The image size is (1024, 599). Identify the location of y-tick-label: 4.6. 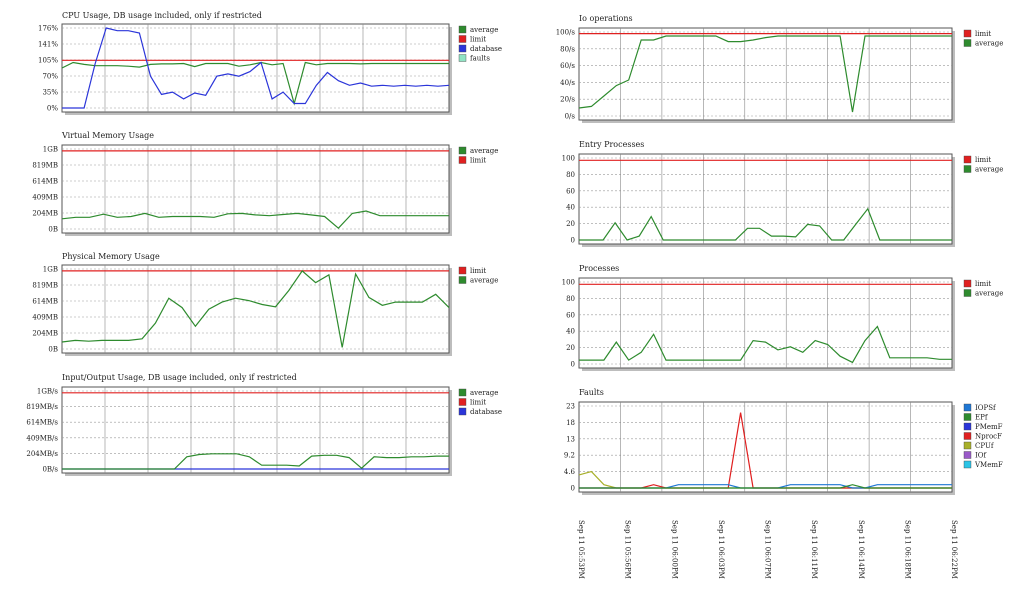
(570, 472).